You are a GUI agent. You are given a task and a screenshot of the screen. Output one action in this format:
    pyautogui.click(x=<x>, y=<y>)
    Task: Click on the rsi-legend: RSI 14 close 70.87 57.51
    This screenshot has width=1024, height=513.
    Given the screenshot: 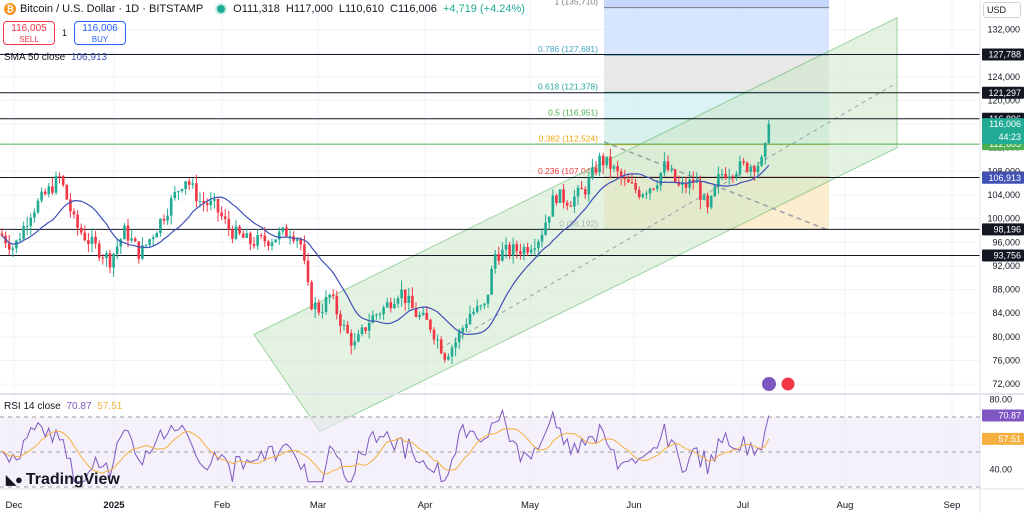 What is the action you would take?
    pyautogui.click(x=63, y=406)
    